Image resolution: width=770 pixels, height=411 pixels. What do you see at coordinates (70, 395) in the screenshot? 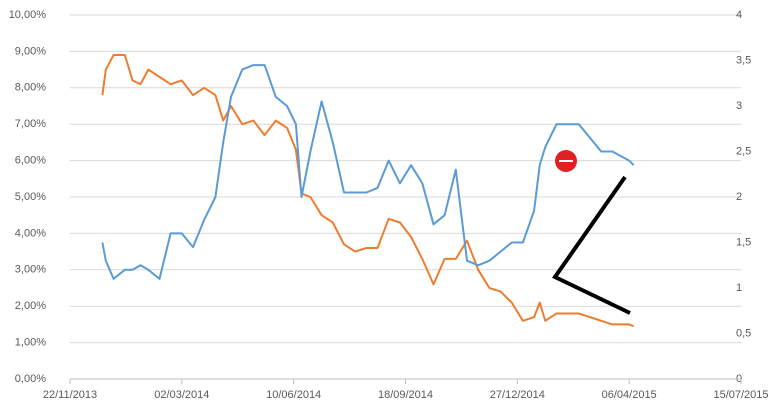
I see `x-tick-label: 22/11/2013` at bounding box center [70, 395].